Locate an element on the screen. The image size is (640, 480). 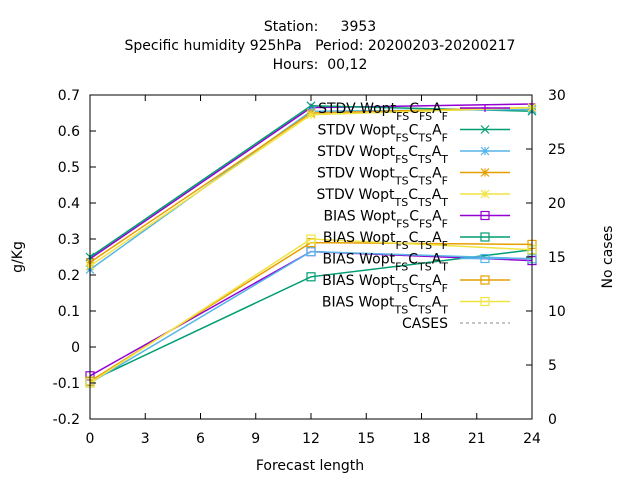
legend-label: STDV WoptFSCFSAF is located at coordinates (383, 112).